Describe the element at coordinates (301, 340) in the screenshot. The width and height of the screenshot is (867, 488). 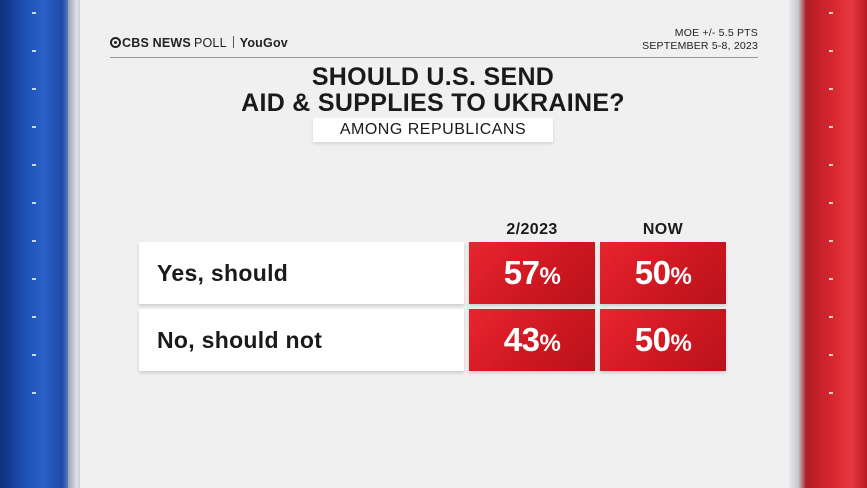
I see `row-label: No, should not` at that location.